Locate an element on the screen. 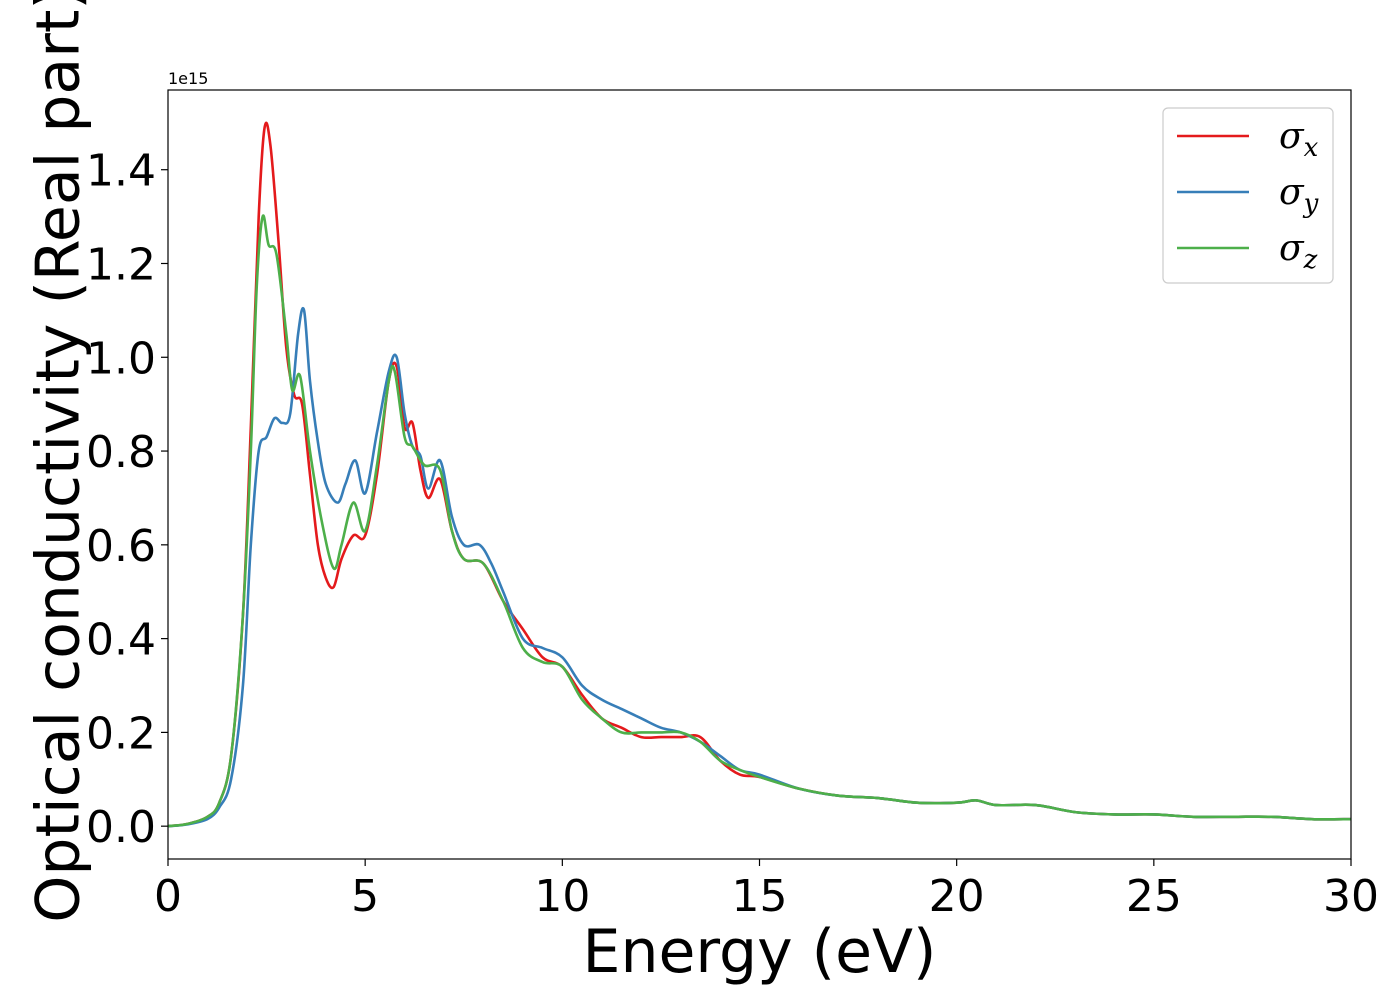  legend-subscript: x is located at coordinates (1311, 148).